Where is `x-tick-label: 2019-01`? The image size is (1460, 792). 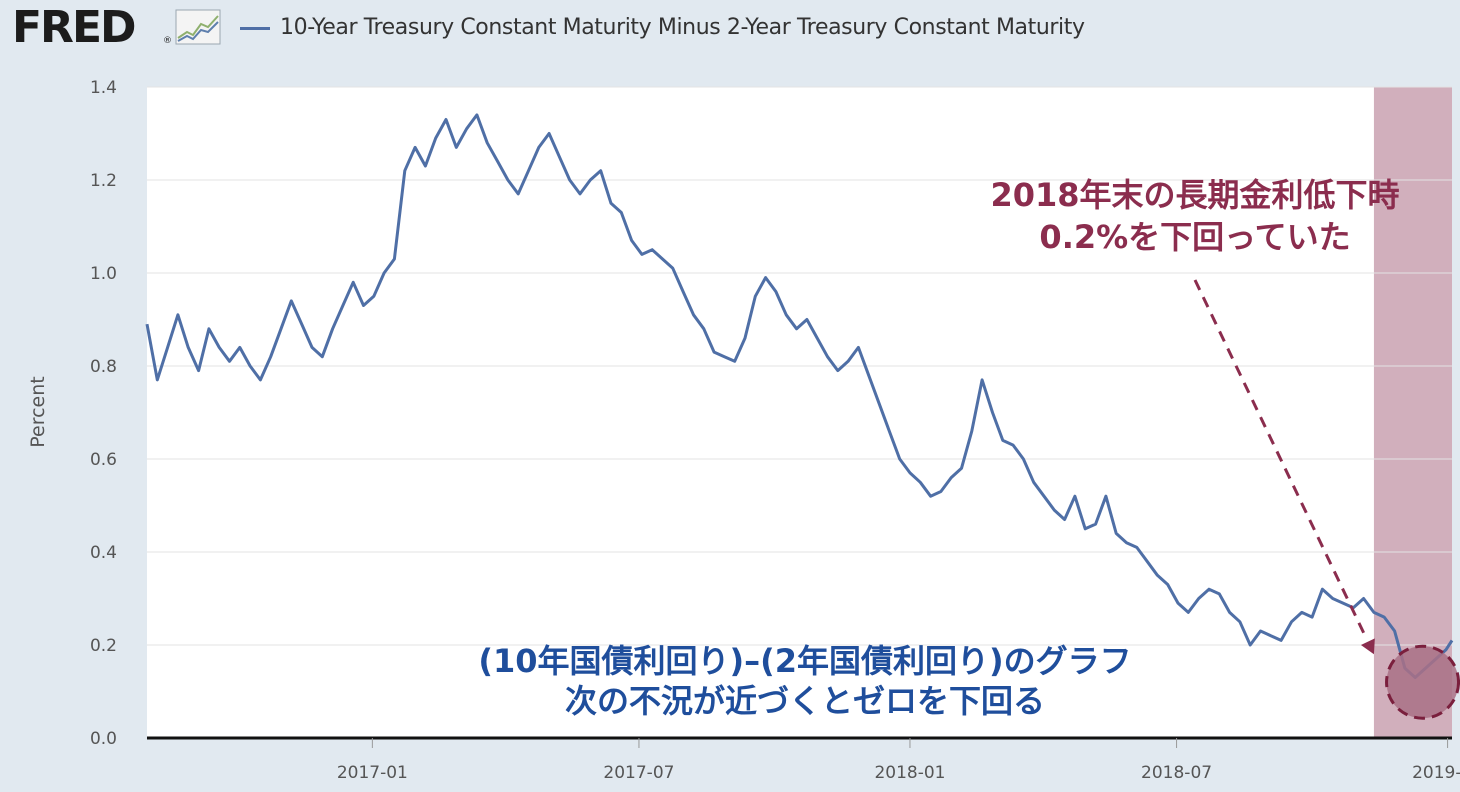
x-tick-label: 2019-01 is located at coordinates (1436, 773).